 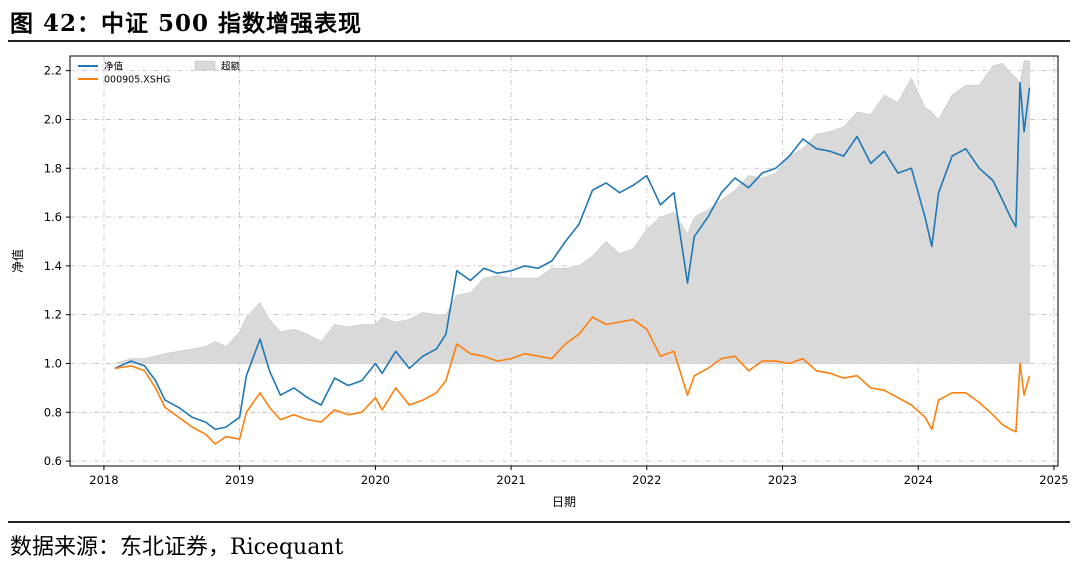 I want to click on source-note: 数据来源：东北证券，Ricequant, so click(x=177, y=547).